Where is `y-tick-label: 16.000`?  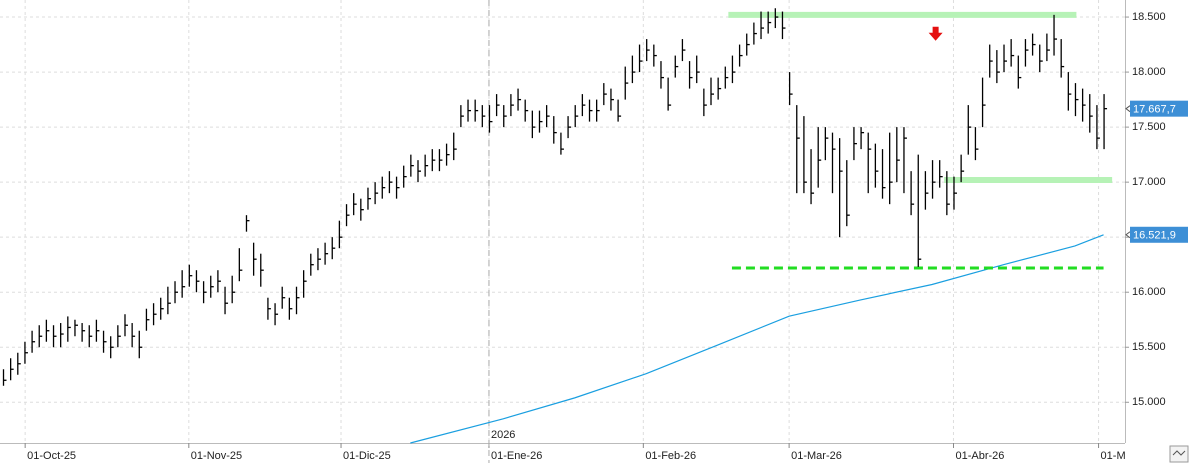
y-tick-label: 16.000 is located at coordinates (1149, 292).